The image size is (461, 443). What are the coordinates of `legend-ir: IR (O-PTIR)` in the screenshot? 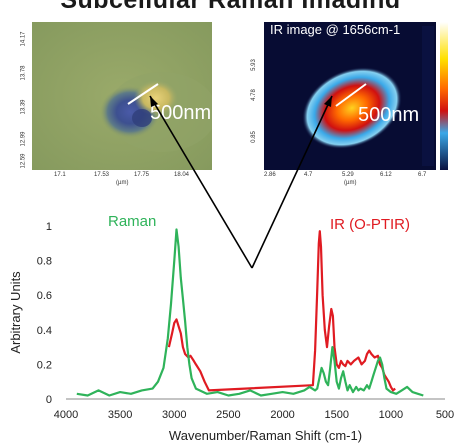 It's located at (370, 224).